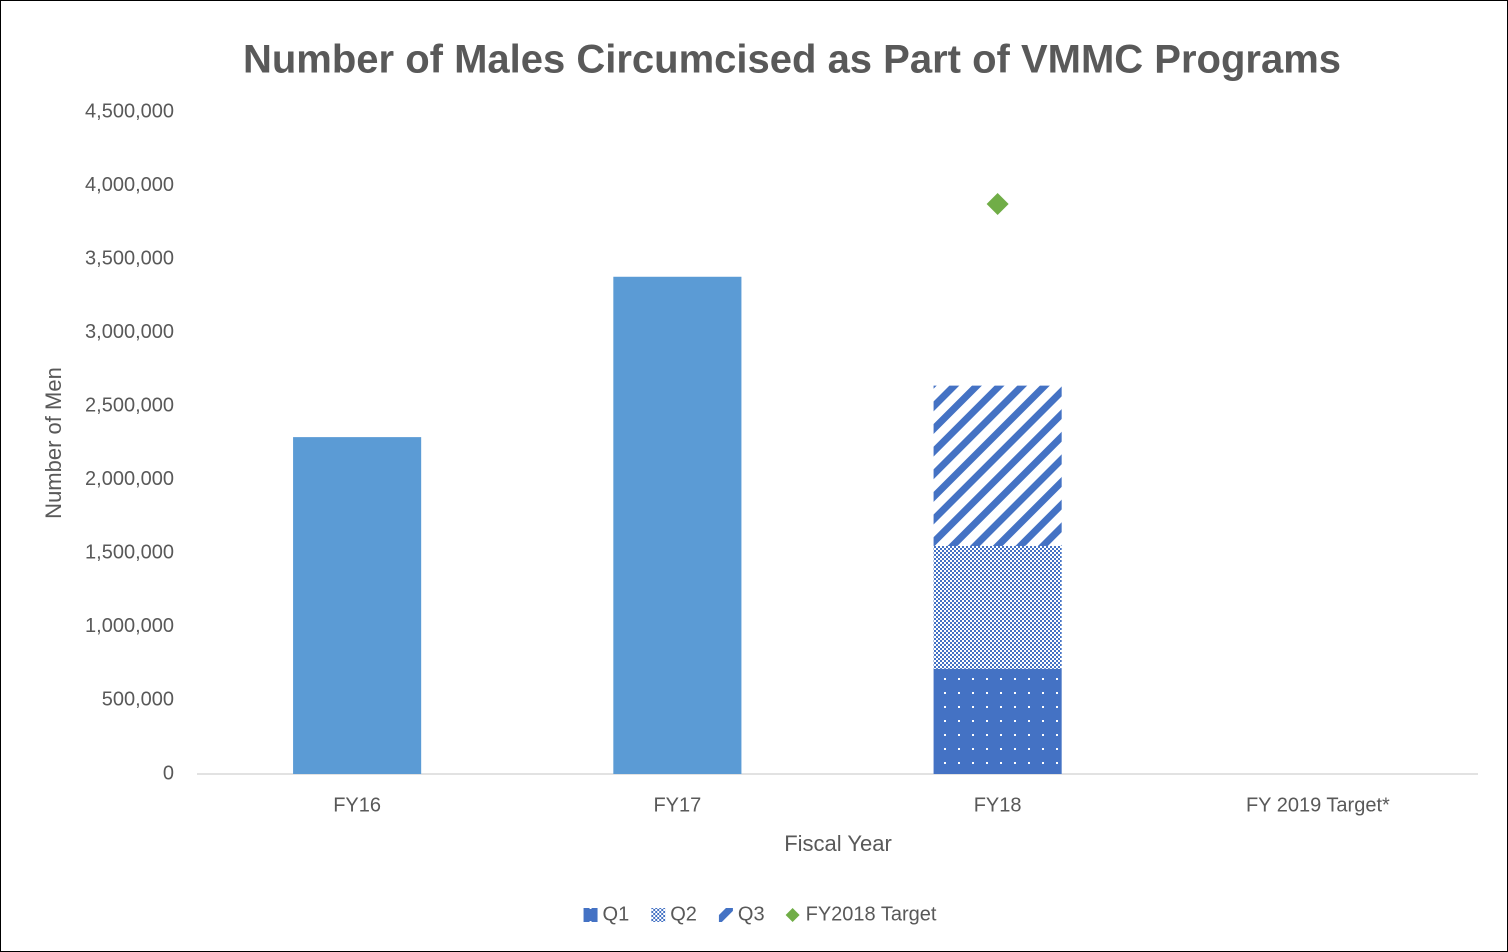 This screenshot has height=952, width=1508. Describe the element at coordinates (683, 914) in the screenshot. I see `legend-label: Q2` at that location.